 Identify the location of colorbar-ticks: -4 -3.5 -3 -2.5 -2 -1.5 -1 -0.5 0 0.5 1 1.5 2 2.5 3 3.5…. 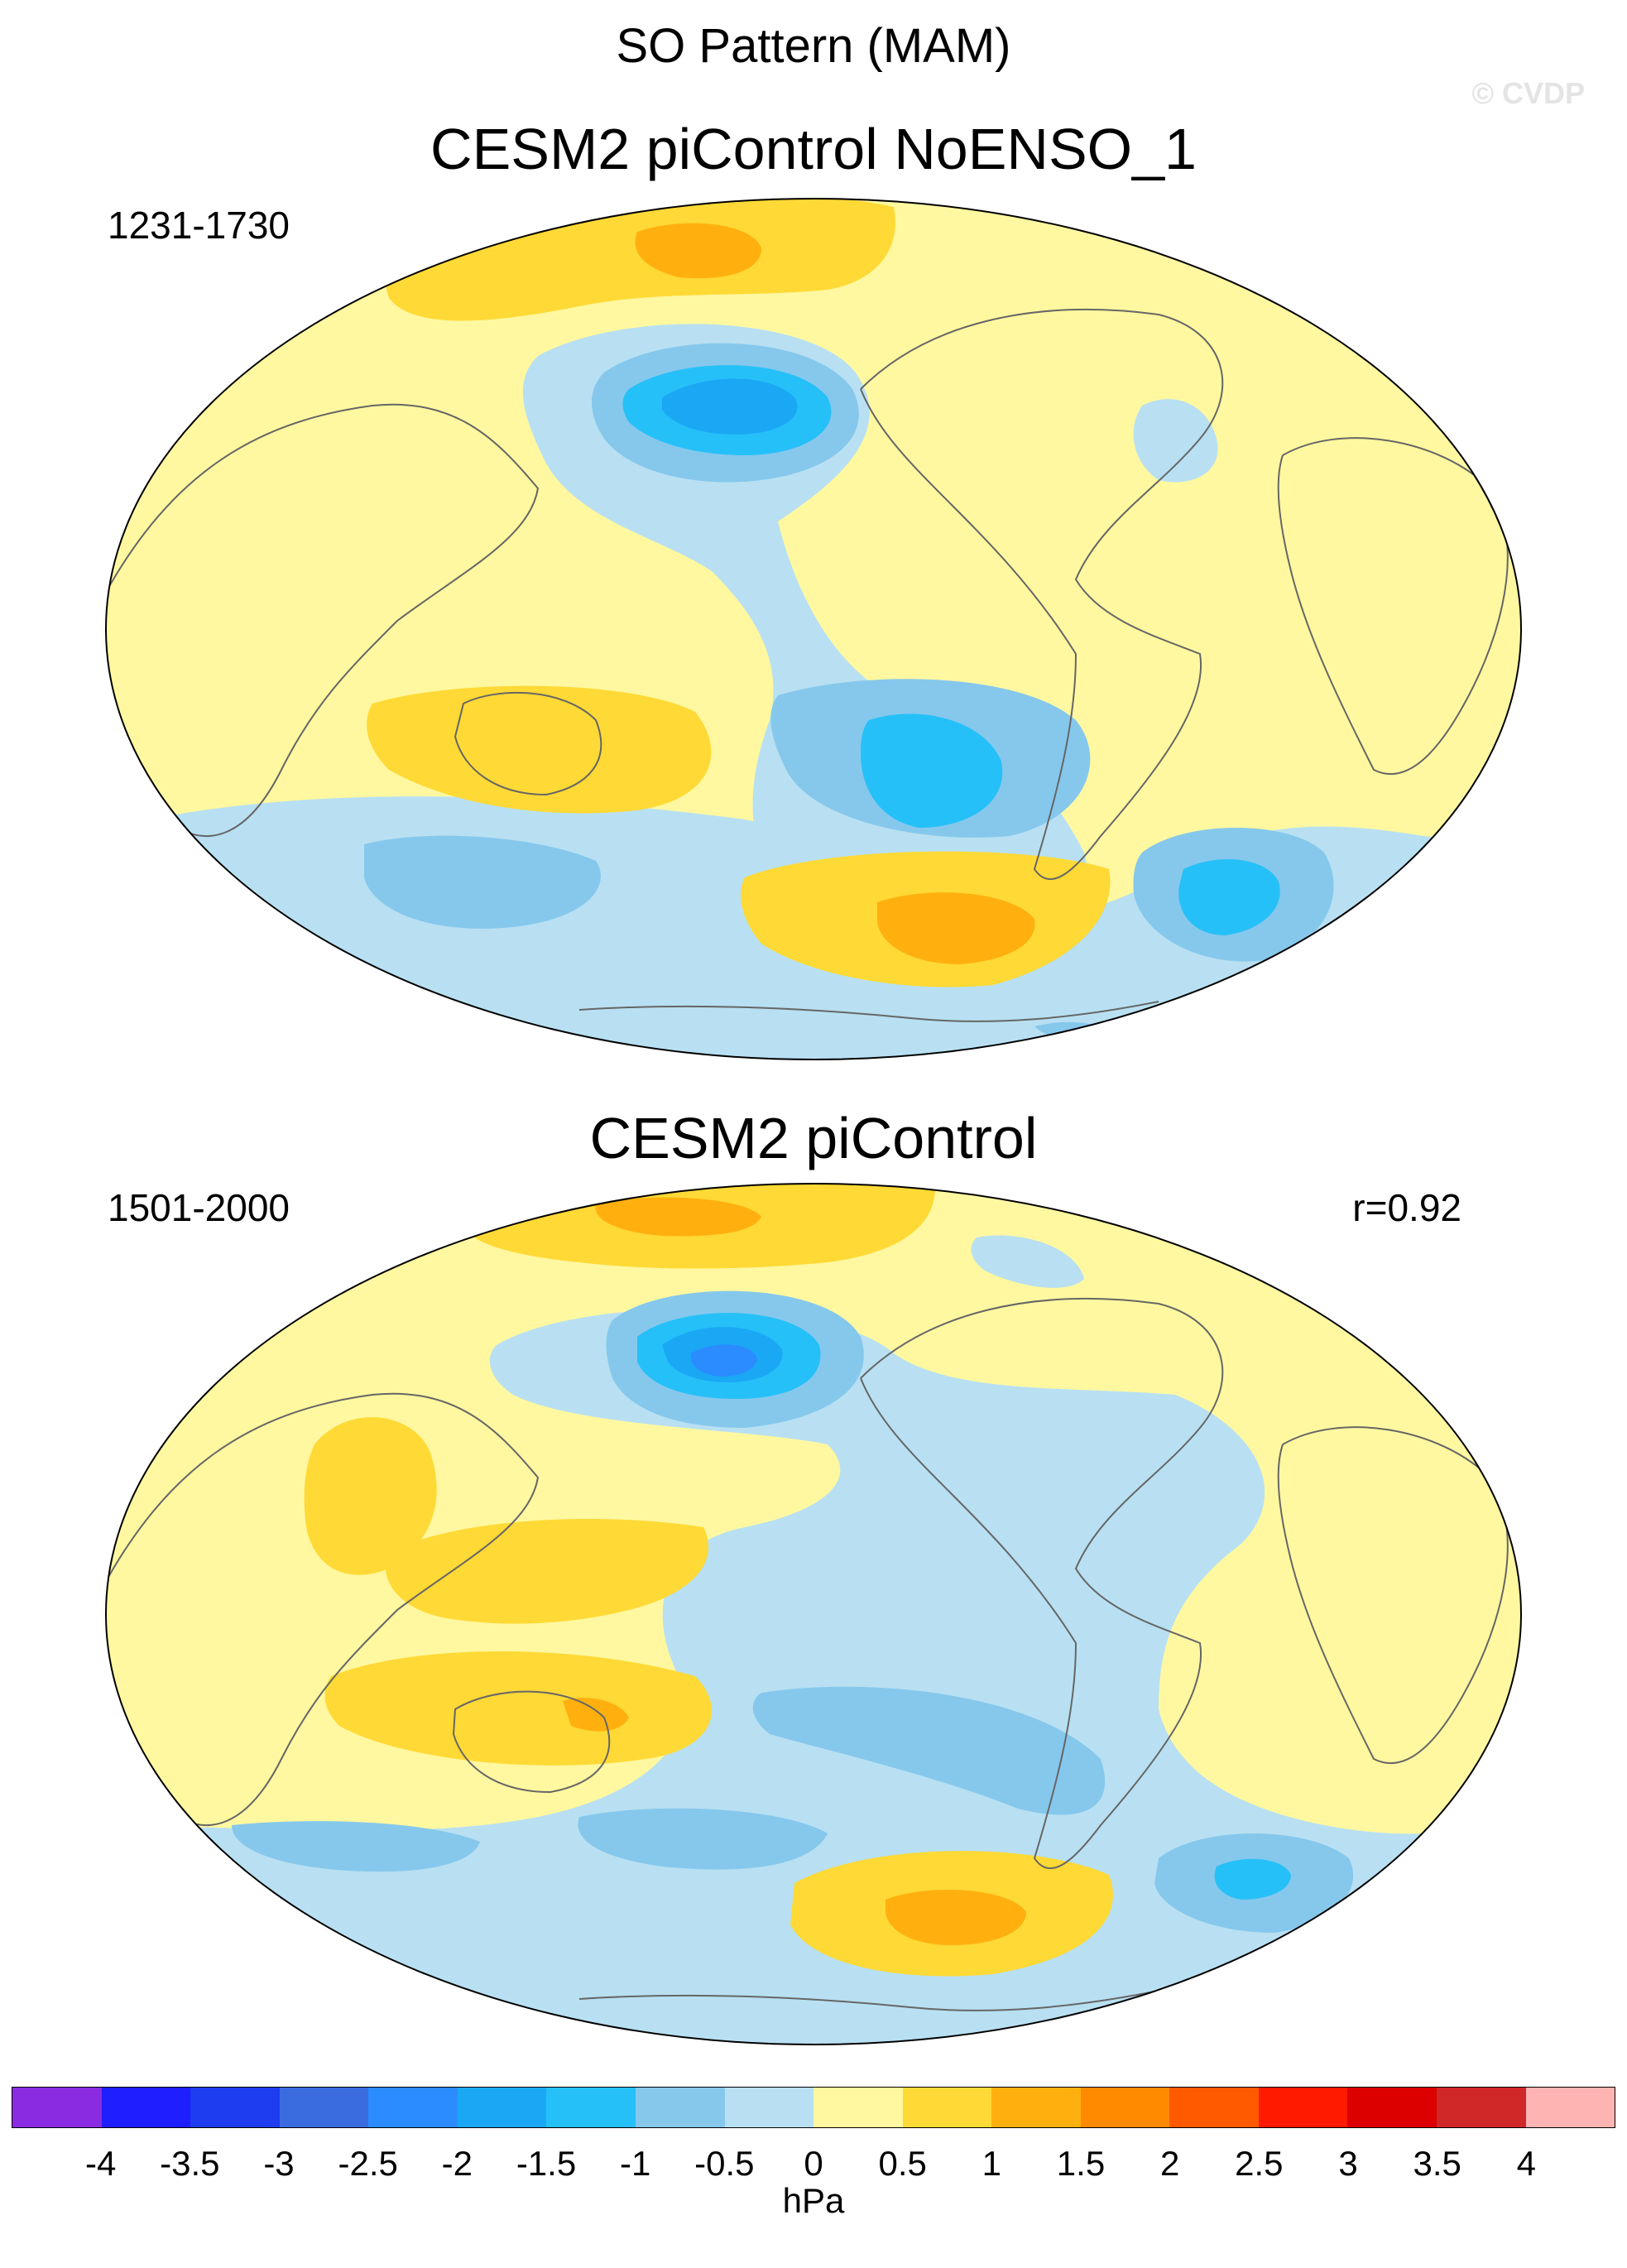
(813, 2169).